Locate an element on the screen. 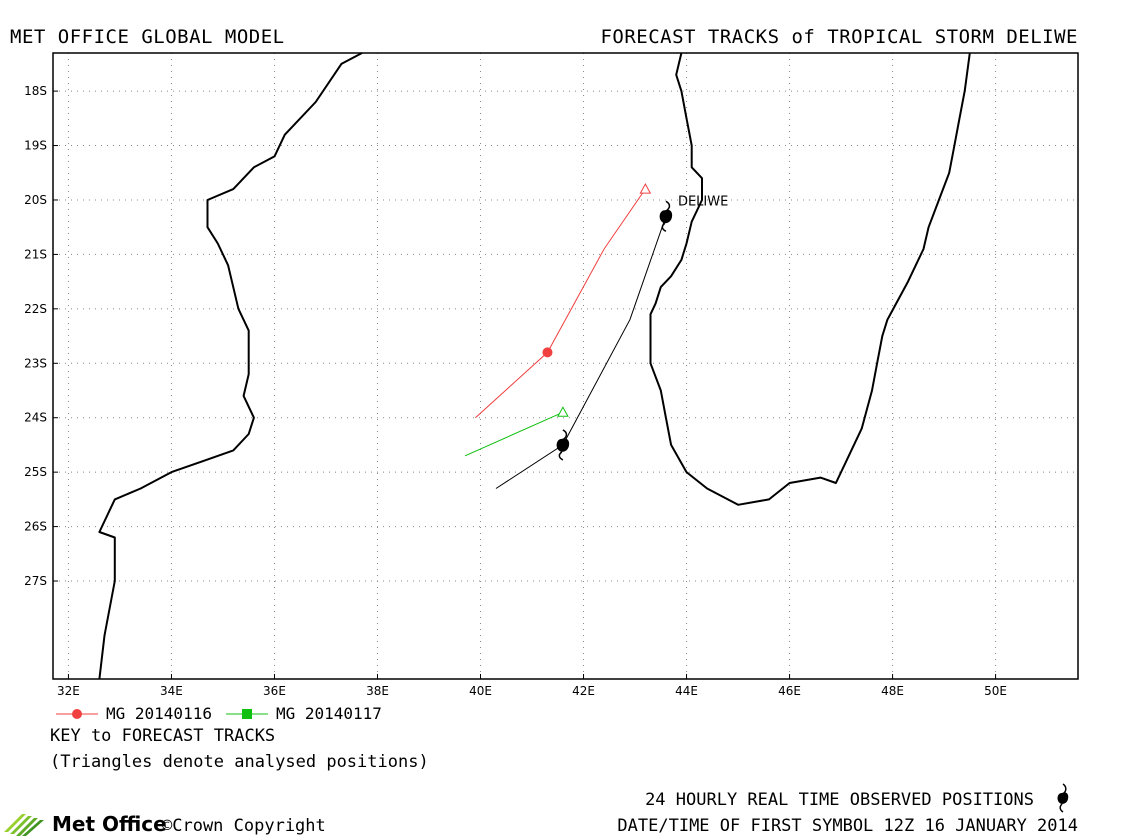  legend-note: (Triangles denote analysed positions) is located at coordinates (239, 762).